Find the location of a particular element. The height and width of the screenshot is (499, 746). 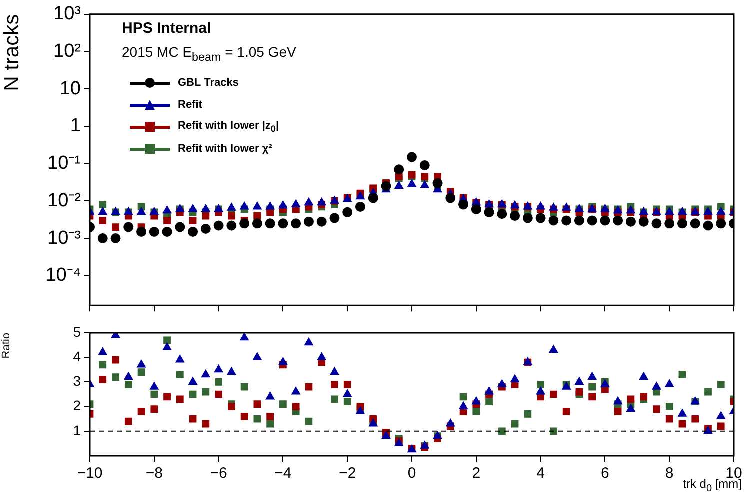

y-axis-title: N tracks is located at coordinates (12, 53).